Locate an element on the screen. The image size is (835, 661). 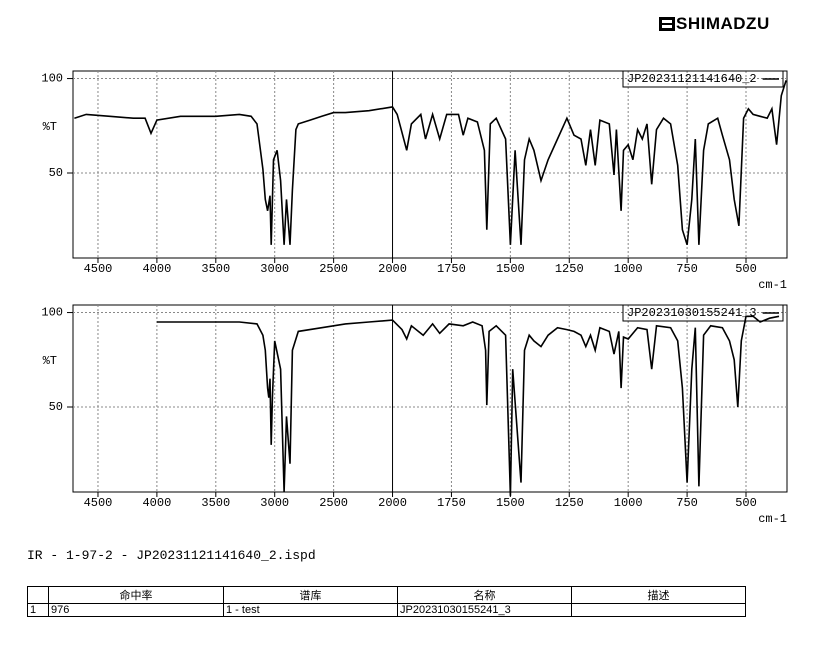
header-cell is located at coordinates (38, 595).